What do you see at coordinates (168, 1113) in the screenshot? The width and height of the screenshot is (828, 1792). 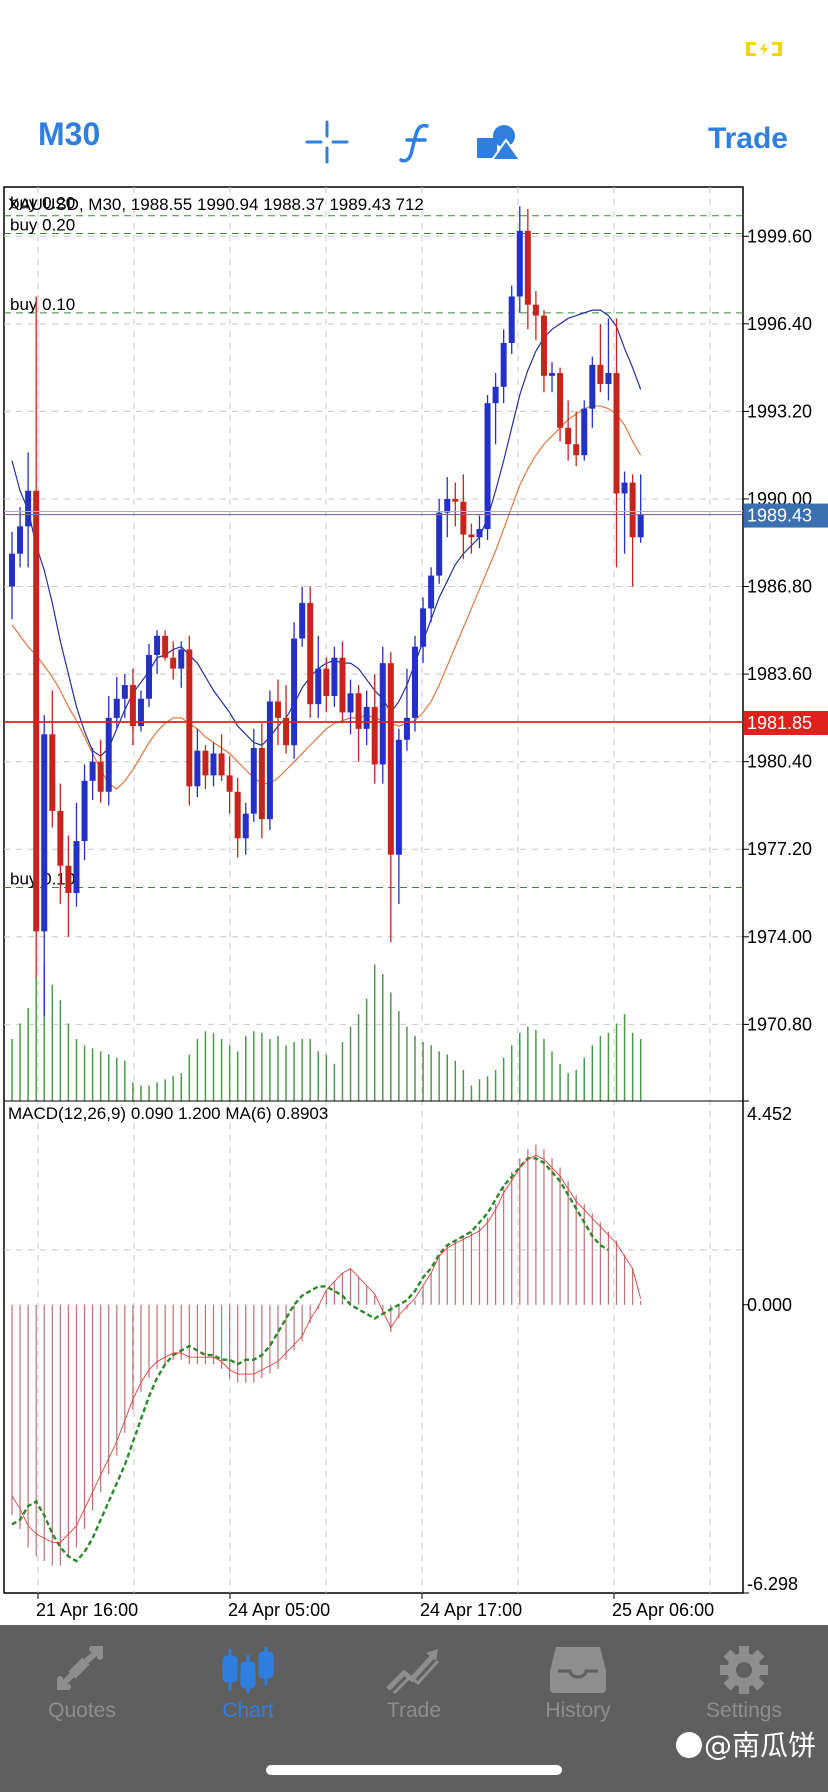 I see `macd-header: MACD(12,26,9) 0.090 1.200 MA(6) 0.8903` at bounding box center [168, 1113].